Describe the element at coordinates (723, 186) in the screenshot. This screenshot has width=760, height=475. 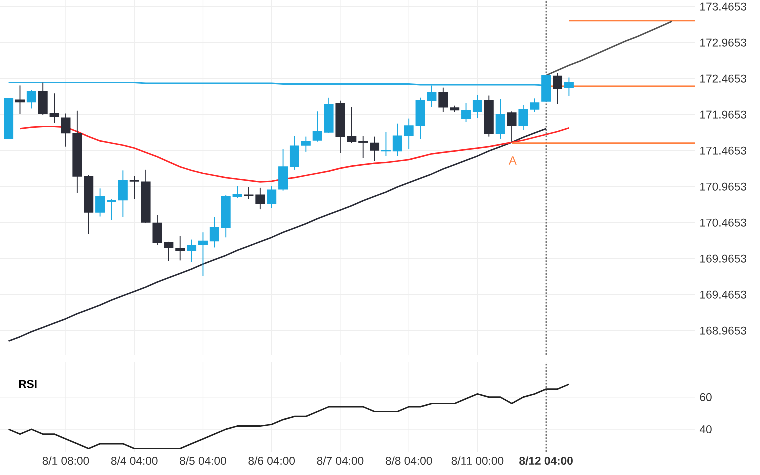
I see `y-tick-label: 170.9653` at that location.